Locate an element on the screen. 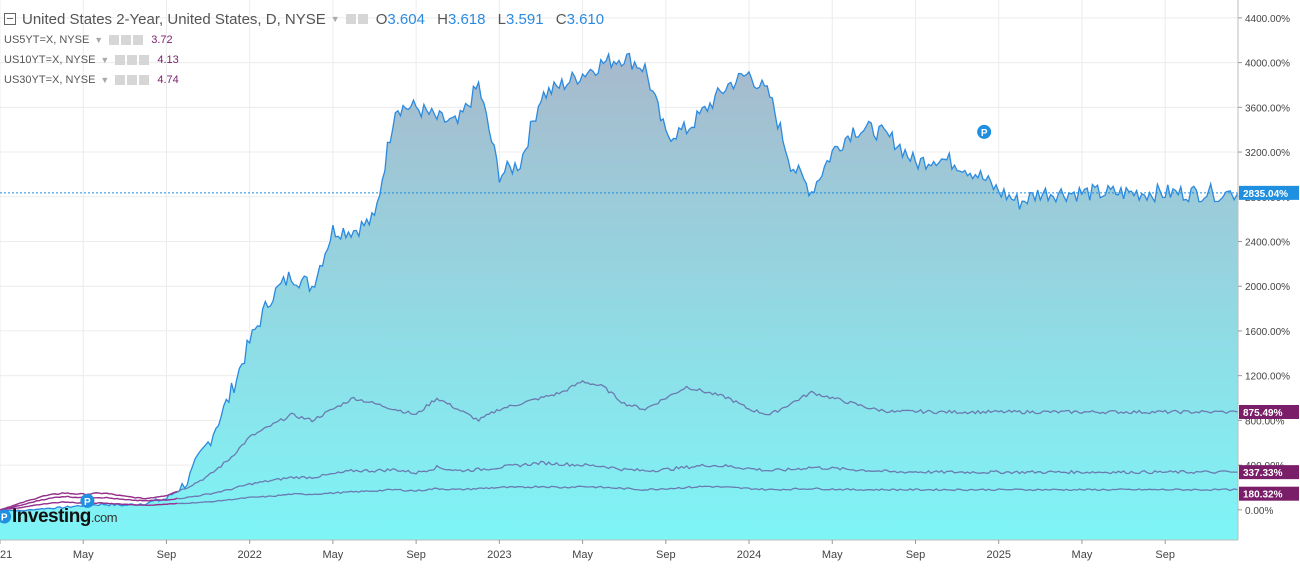  x-tick-label: 2022 is located at coordinates (249, 555).